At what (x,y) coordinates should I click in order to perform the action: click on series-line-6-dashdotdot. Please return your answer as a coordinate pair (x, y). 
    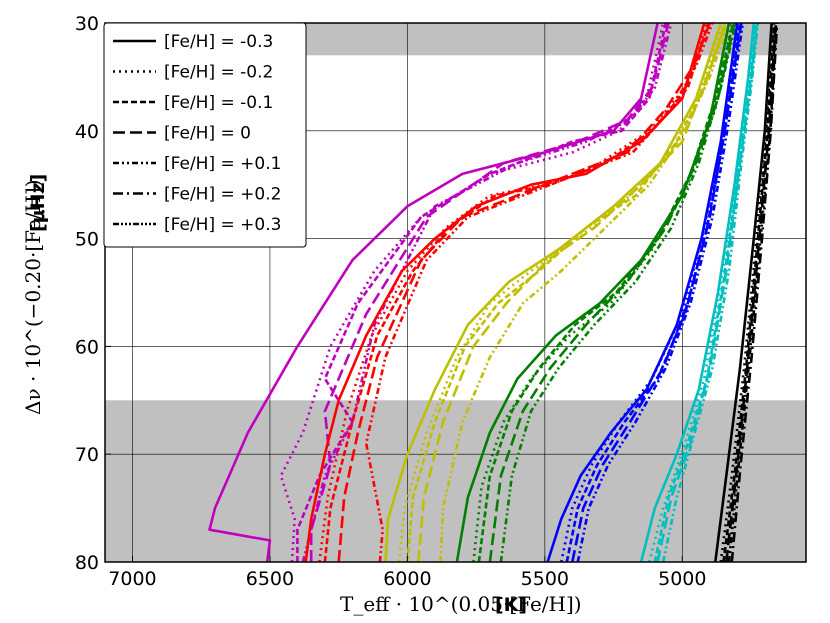
    Looking at the image, I should click on (752, 292).